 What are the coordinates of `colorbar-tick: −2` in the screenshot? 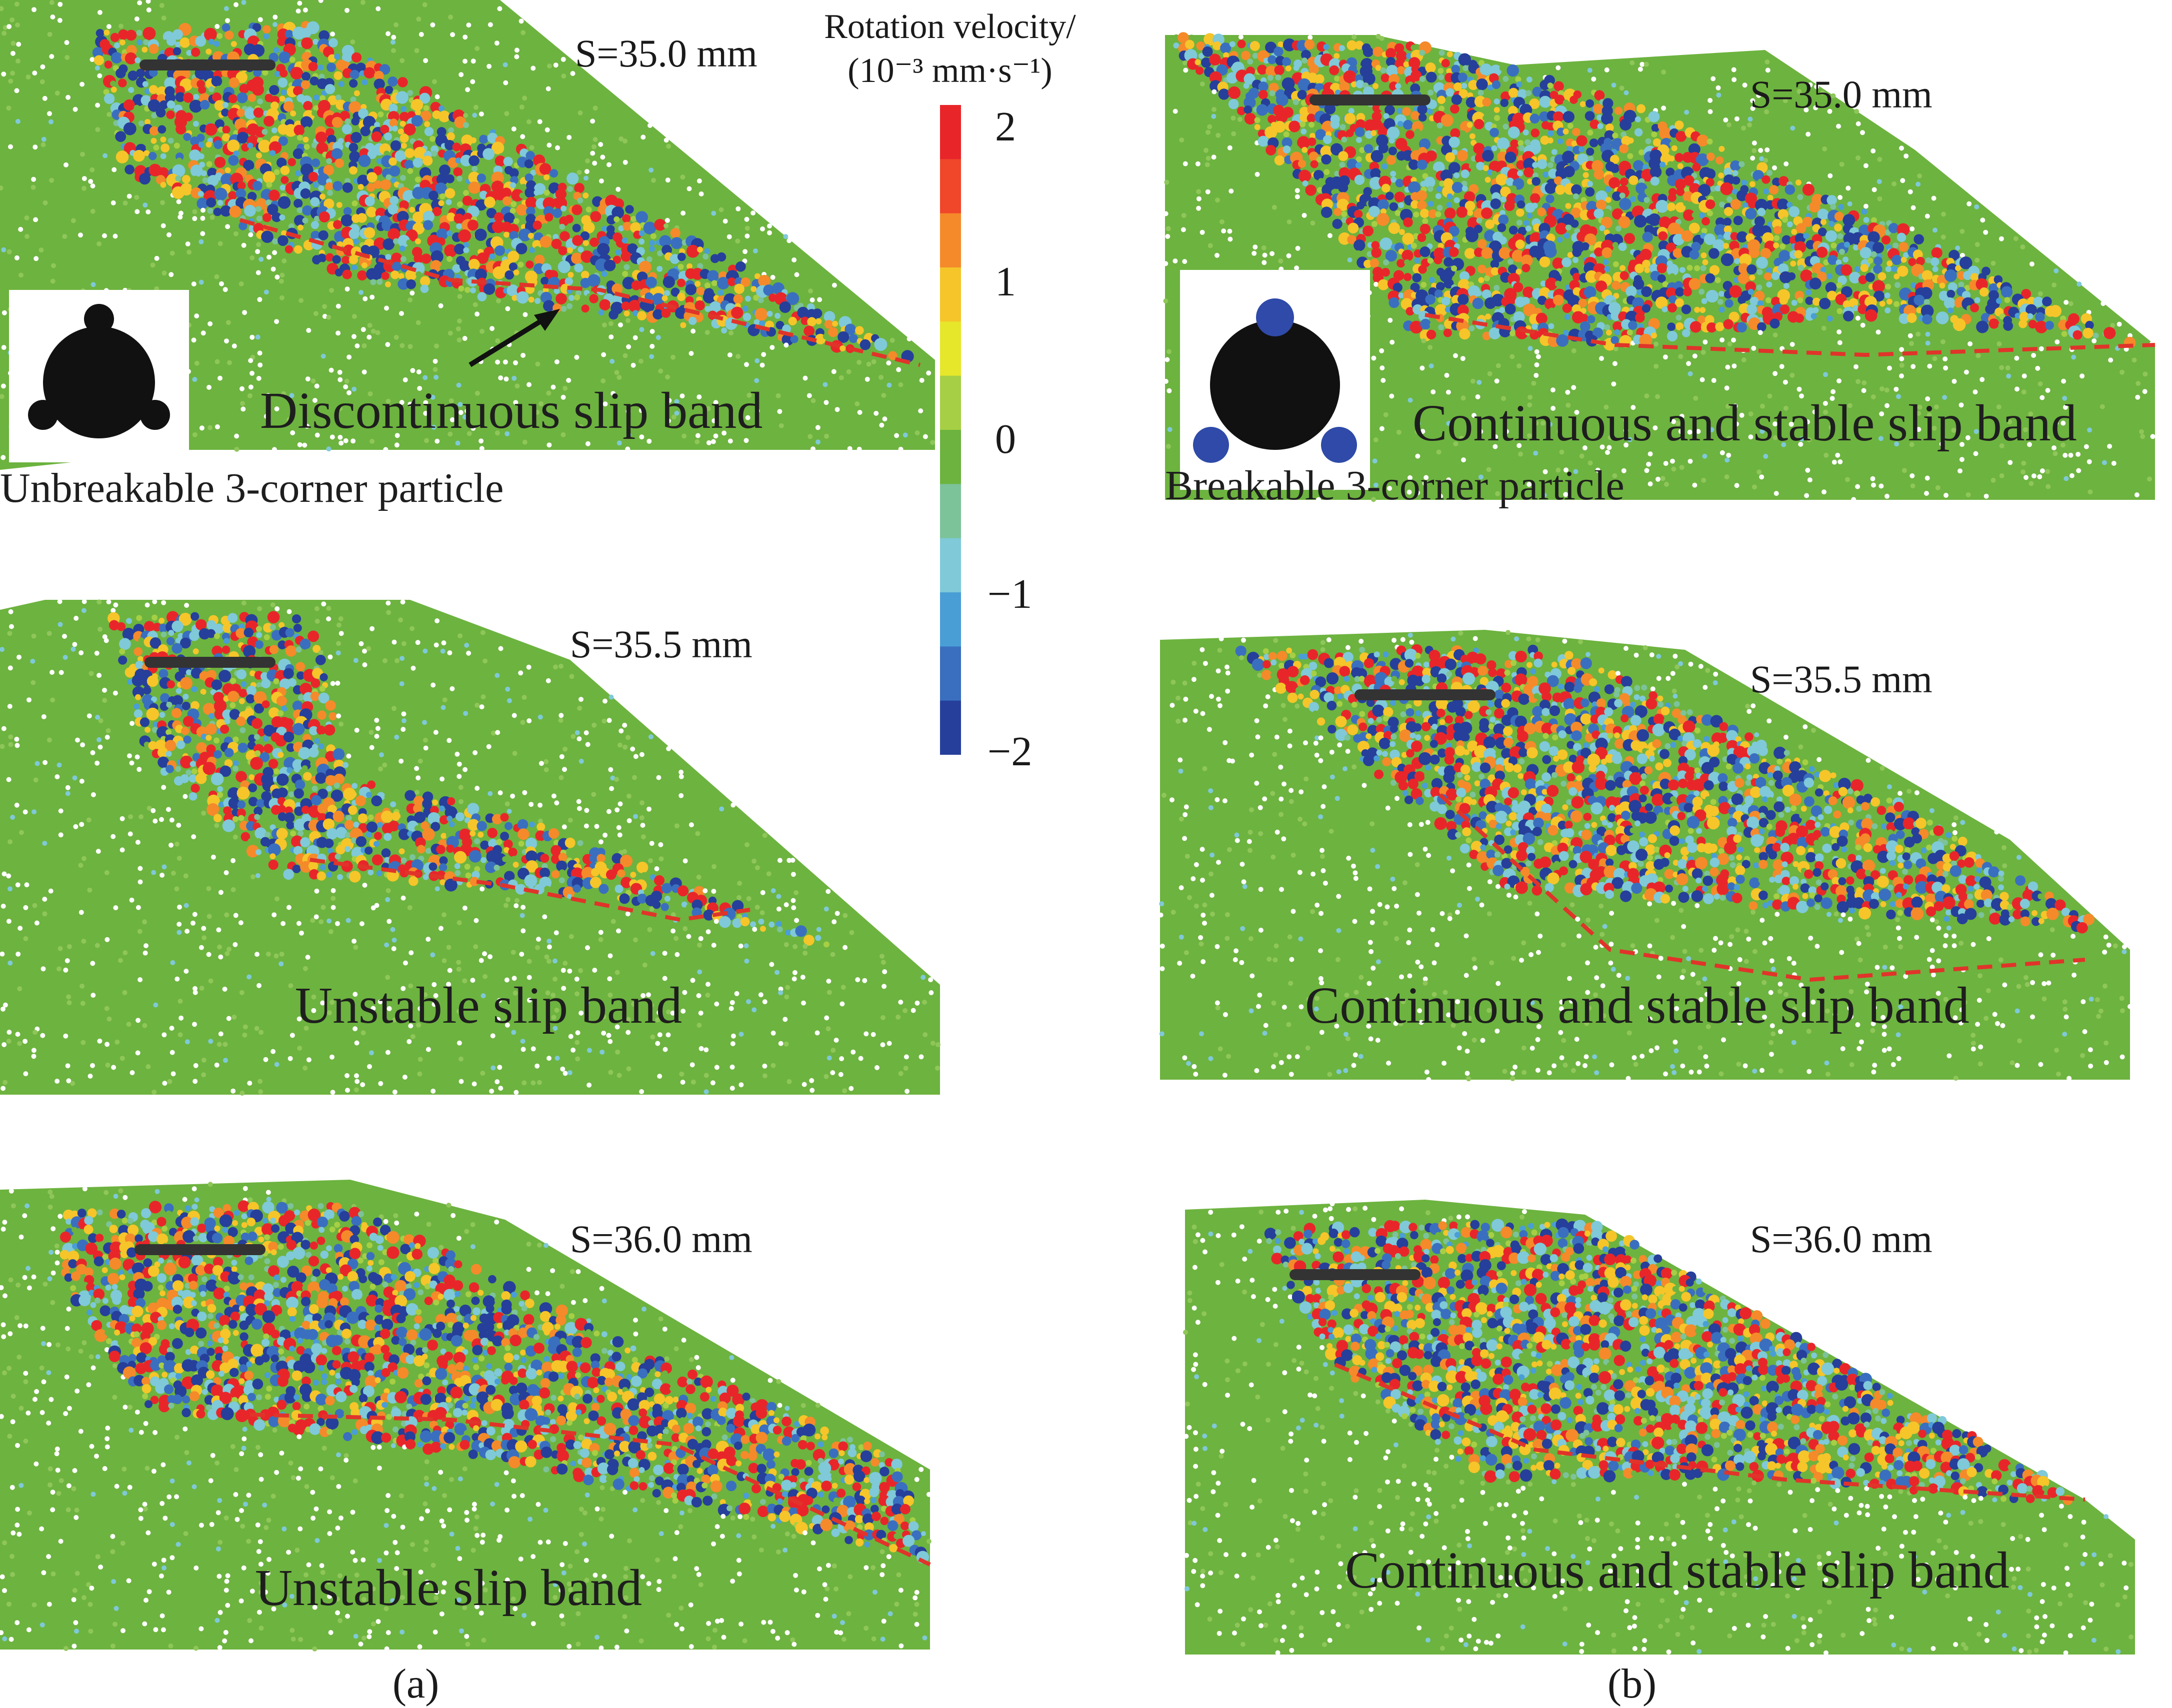 It's located at (1010, 751).